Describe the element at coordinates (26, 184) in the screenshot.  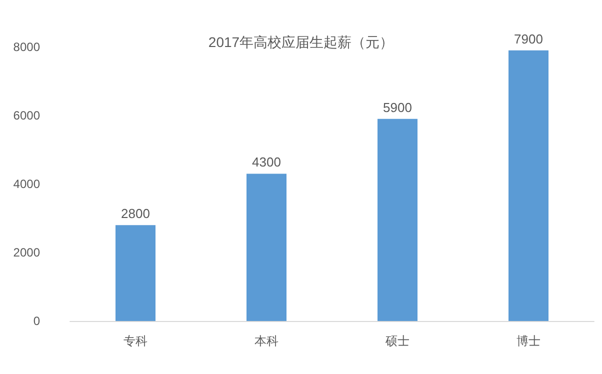
I see `y-tick-label: 4000` at that location.